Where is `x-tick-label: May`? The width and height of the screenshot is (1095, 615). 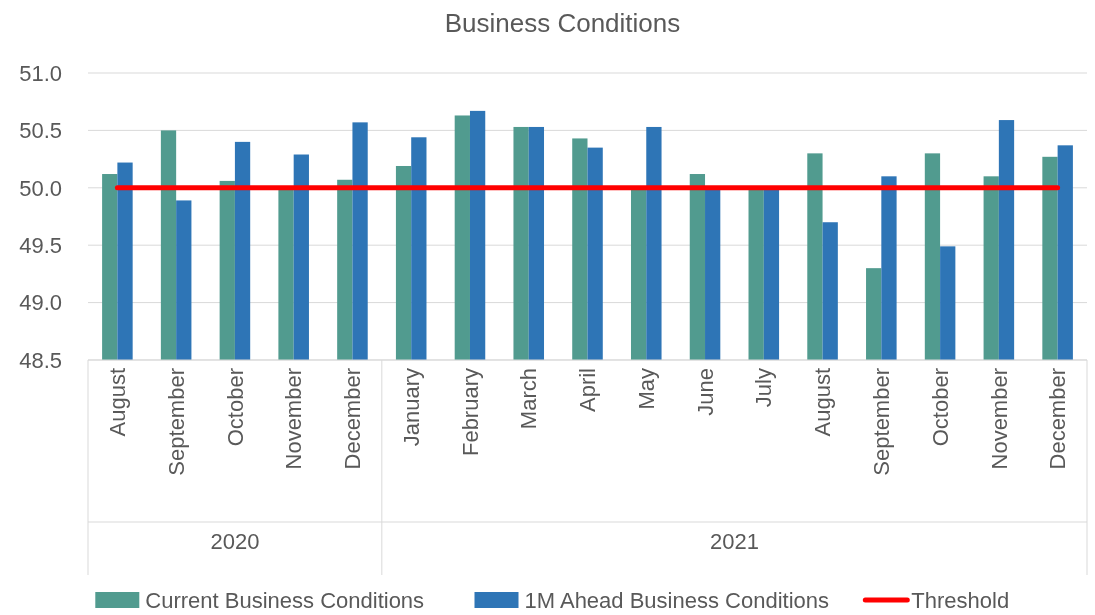
x-tick-label: May is located at coordinates (646, 389).